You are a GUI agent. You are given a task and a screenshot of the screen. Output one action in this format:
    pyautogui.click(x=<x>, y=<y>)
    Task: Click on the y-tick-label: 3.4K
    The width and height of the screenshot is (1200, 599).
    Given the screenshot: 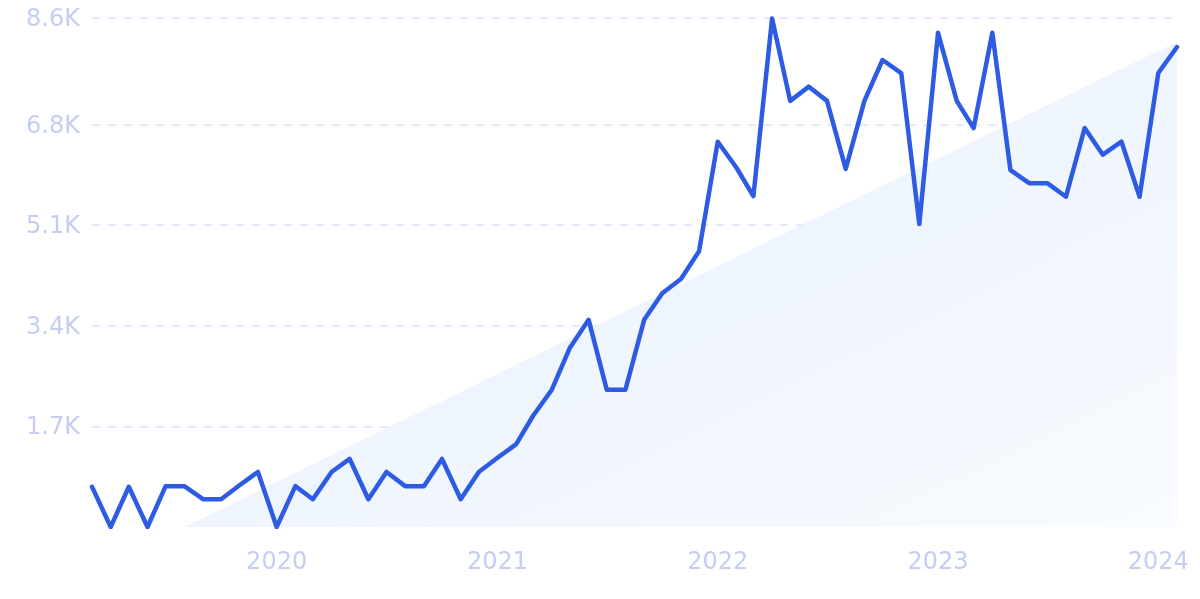 What is the action you would take?
    pyautogui.click(x=54, y=325)
    